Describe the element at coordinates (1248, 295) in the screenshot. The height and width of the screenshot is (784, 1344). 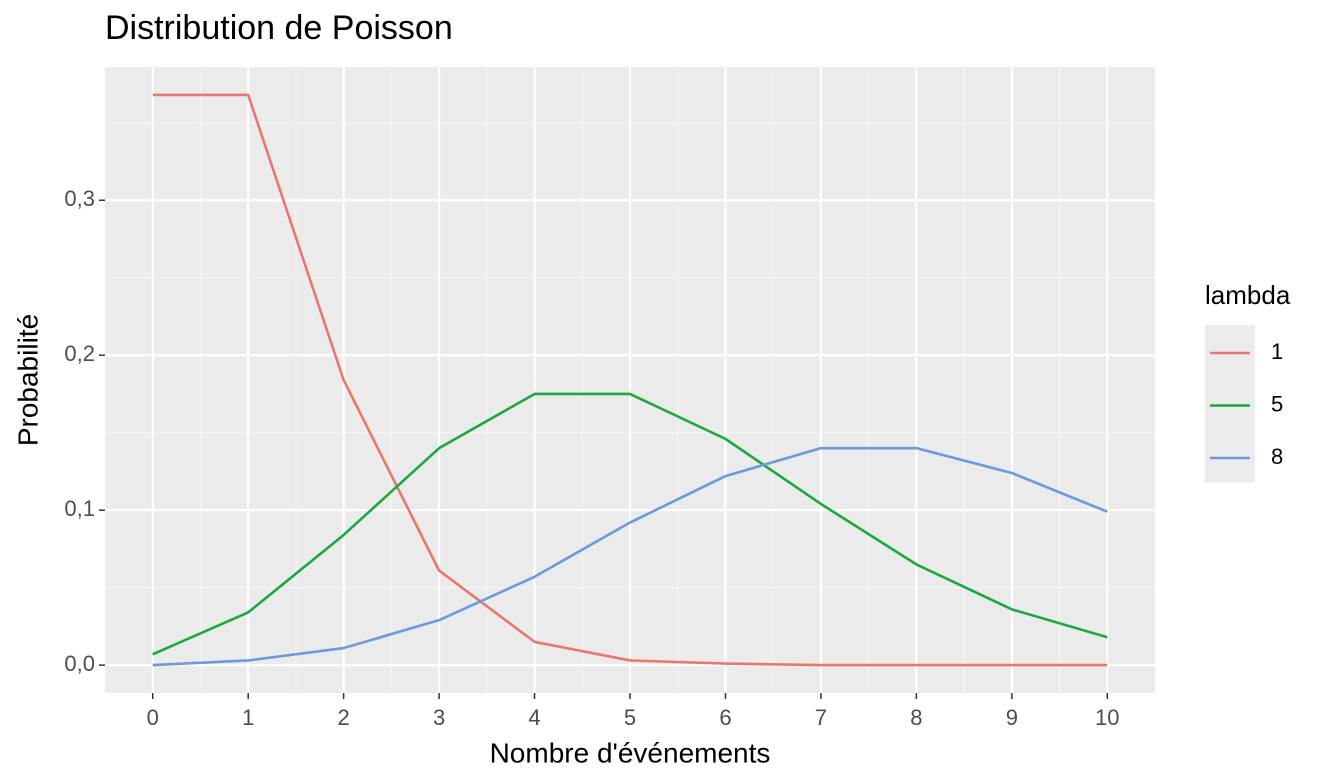
I see `legend-title: lambda` at that location.